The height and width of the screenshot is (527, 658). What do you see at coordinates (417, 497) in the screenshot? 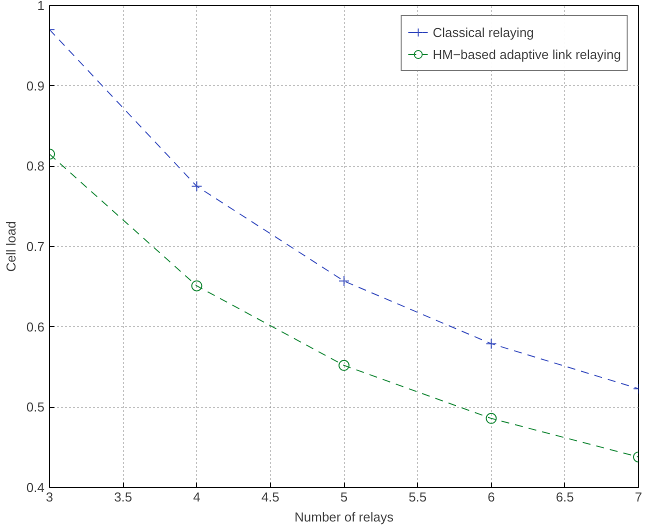
I see `x-tick-label: 5.5` at bounding box center [417, 497].